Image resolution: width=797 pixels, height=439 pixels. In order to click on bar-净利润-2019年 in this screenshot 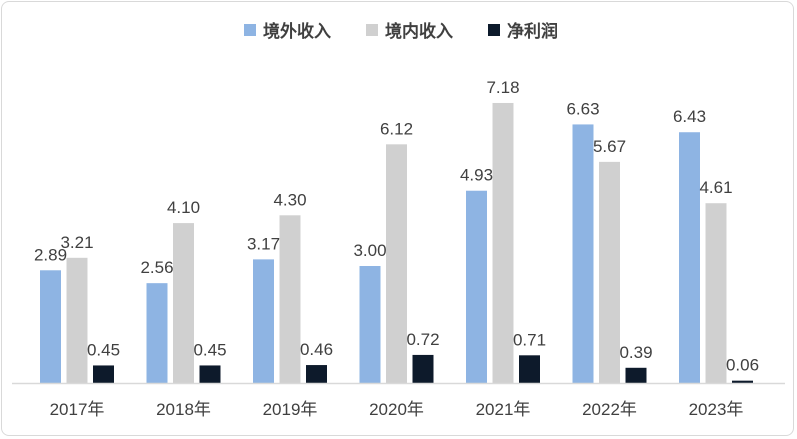, I will do `click(316, 374)`.